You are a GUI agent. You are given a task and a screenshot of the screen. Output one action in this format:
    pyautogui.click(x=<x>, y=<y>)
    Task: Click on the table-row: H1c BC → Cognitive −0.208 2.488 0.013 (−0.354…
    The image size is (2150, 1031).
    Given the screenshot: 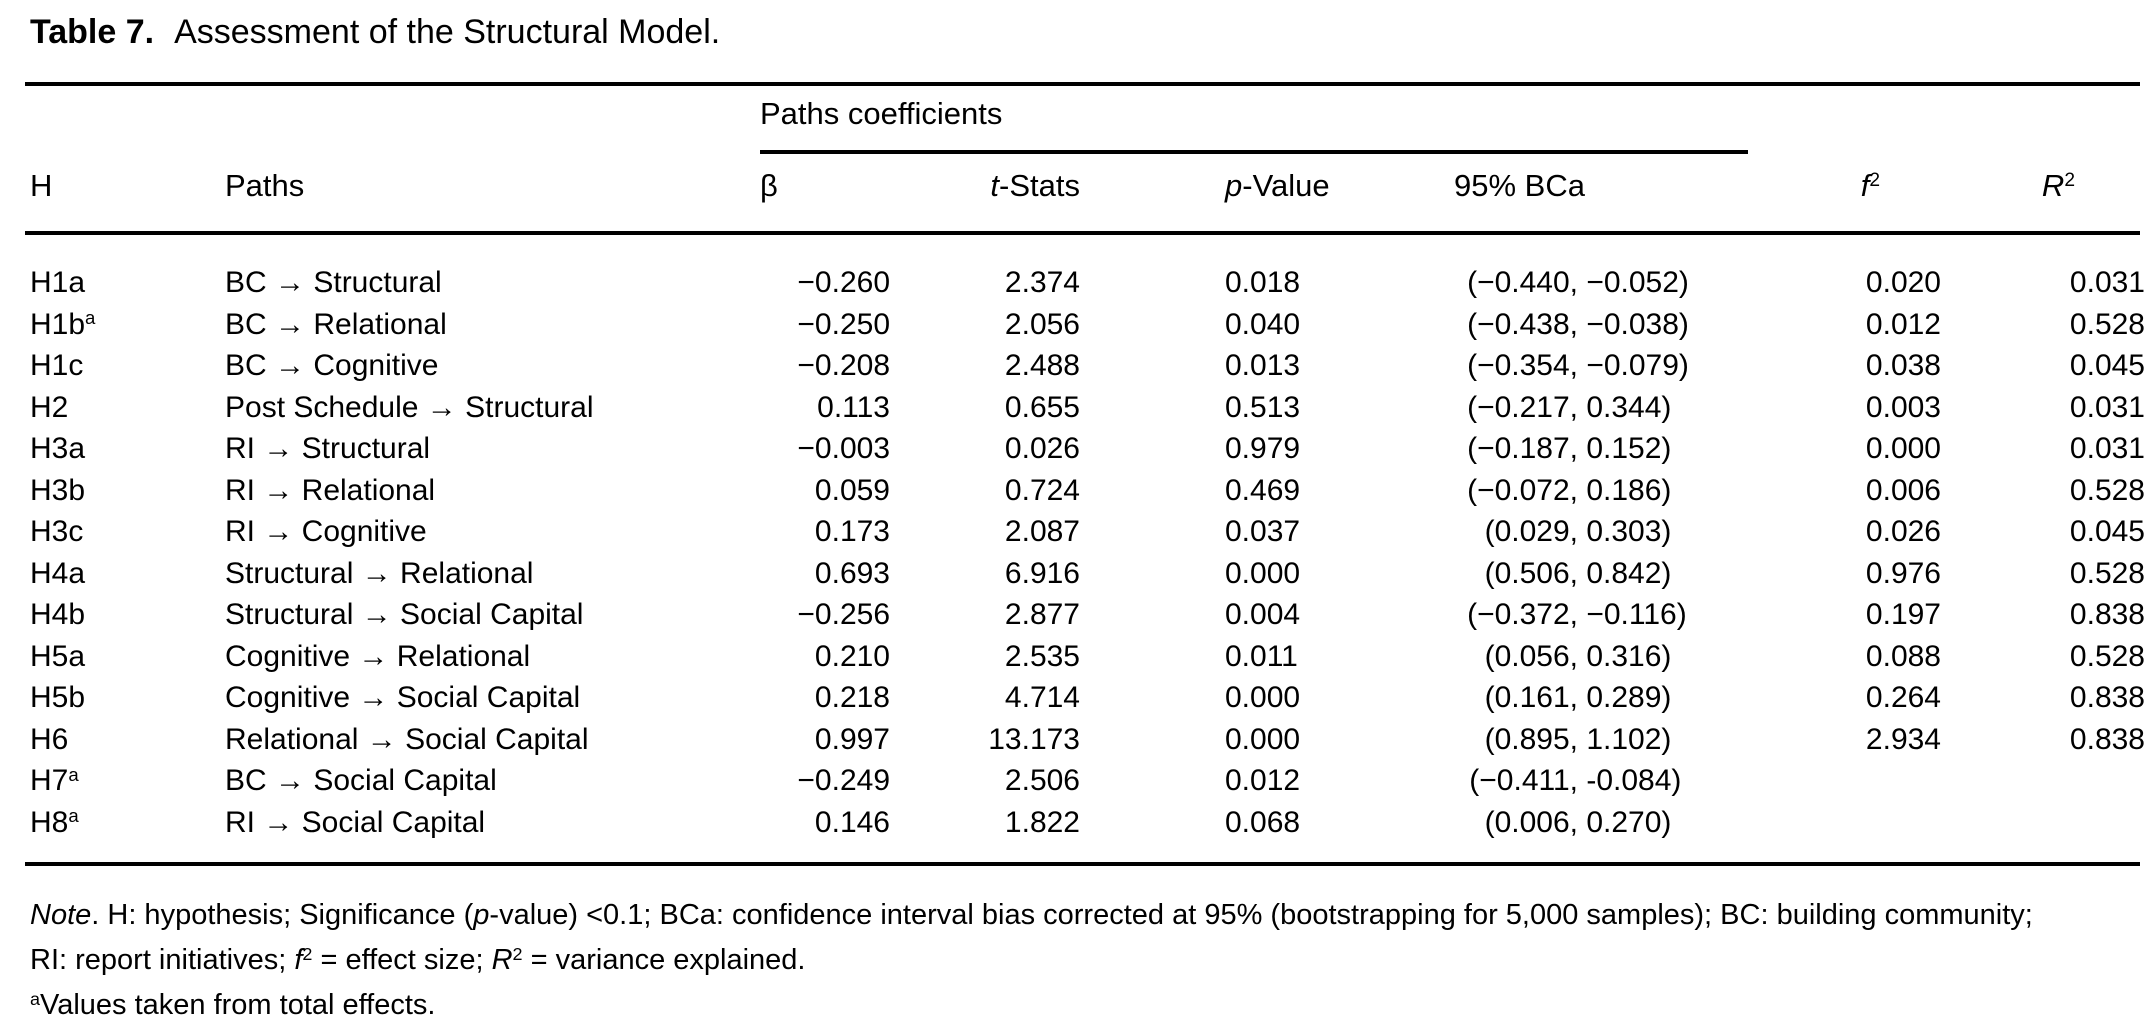 What is the action you would take?
    pyautogui.click(x=1090, y=366)
    